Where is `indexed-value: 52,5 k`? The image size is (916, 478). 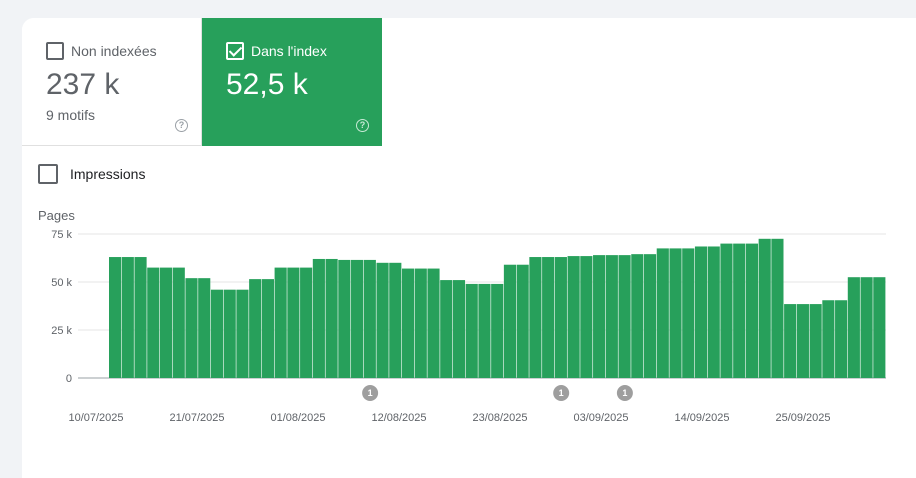 indexed-value: 52,5 k is located at coordinates (267, 84).